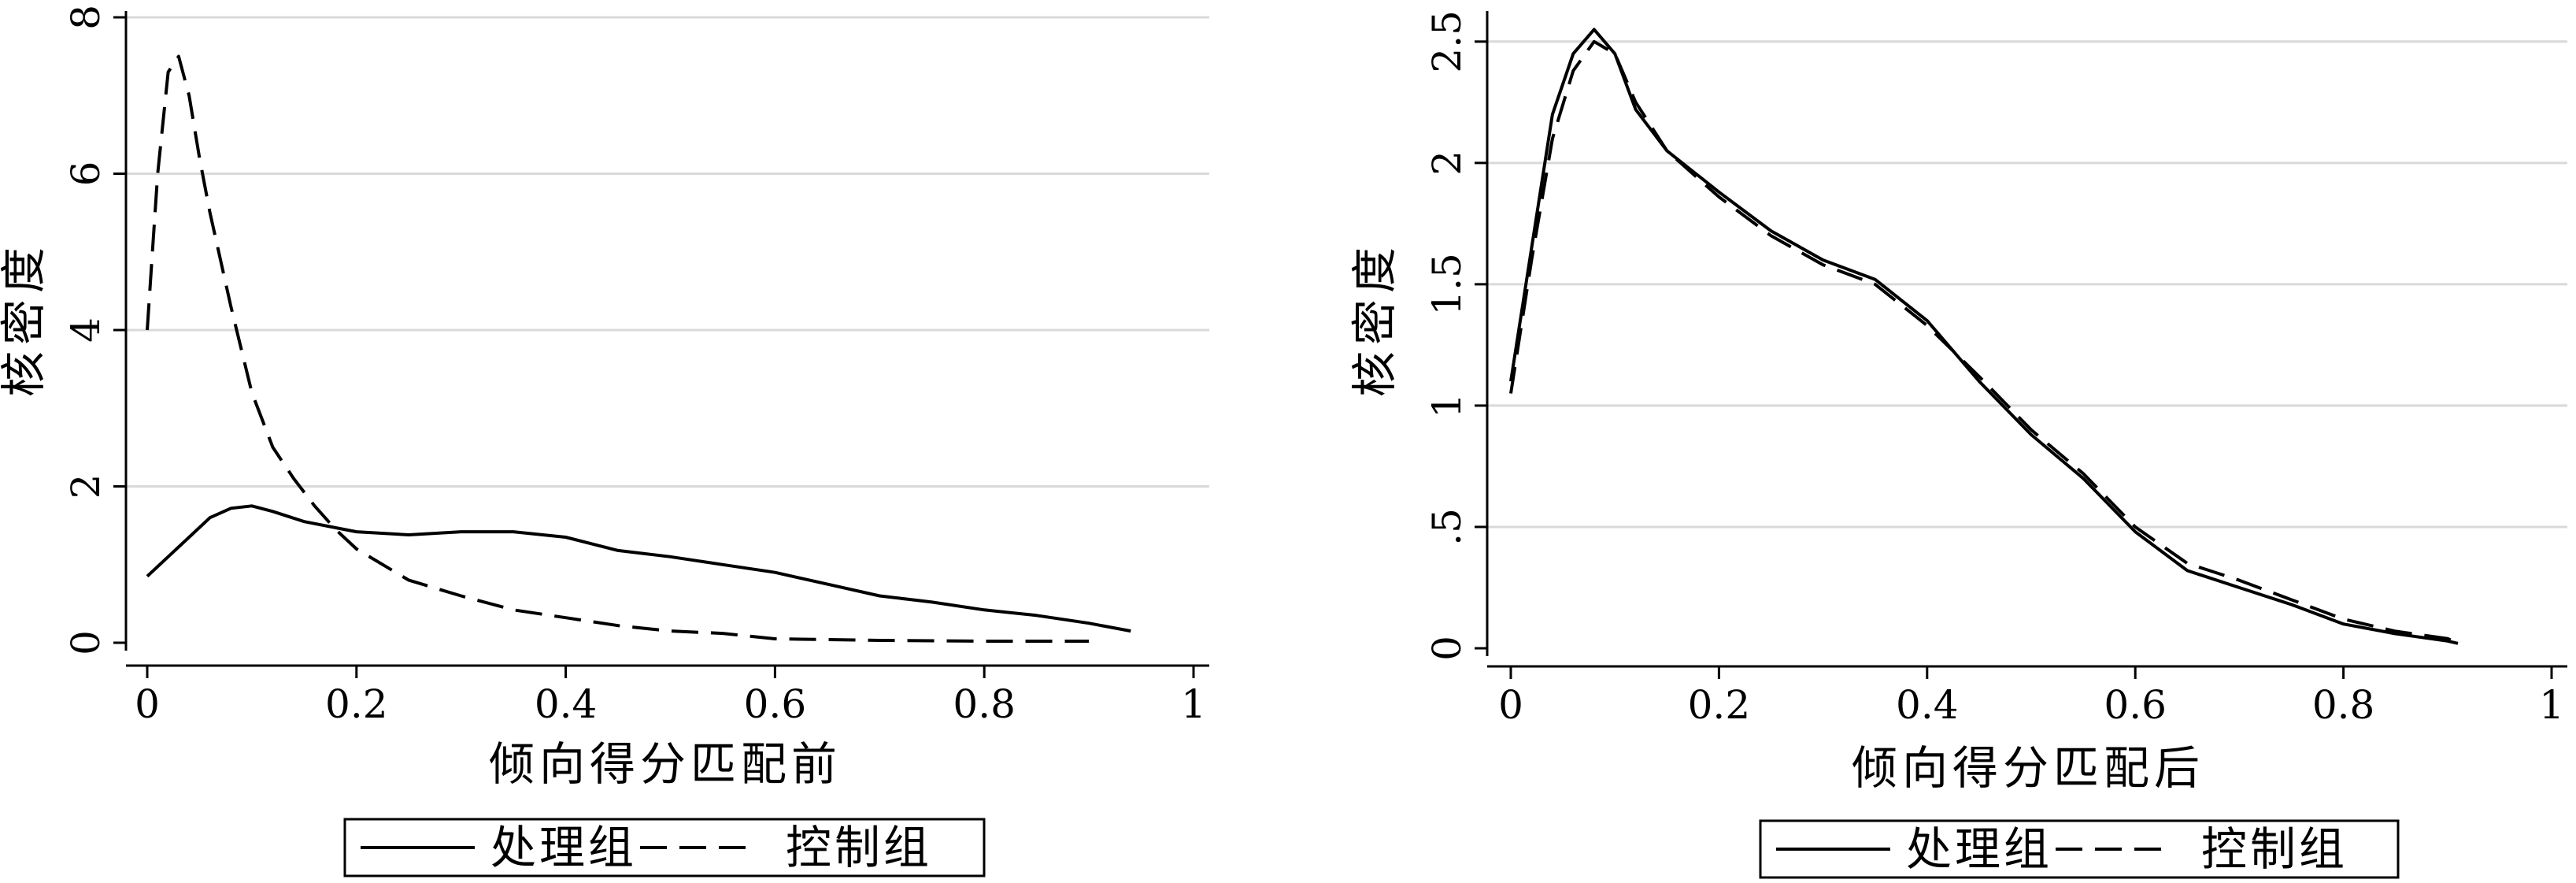 The width and height of the screenshot is (2576, 883). Describe the element at coordinates (86, 330) in the screenshot. I see `chart0-ytick-label-2: 4` at that location.